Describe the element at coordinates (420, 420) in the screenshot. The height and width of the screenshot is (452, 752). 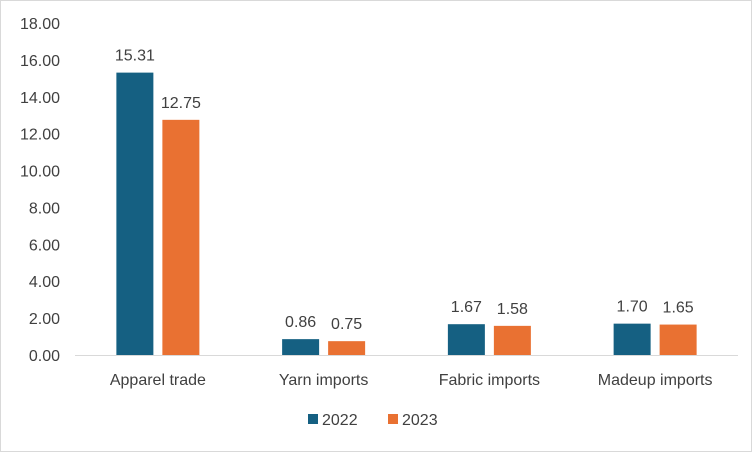
I see `legend-label: 2023` at that location.